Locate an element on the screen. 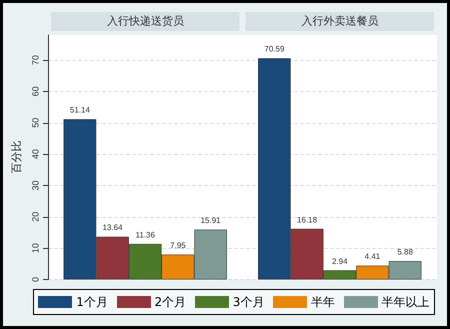 Image resolution: width=450 pixels, height=329 pixels. legend-label: 半年 is located at coordinates (323, 302).